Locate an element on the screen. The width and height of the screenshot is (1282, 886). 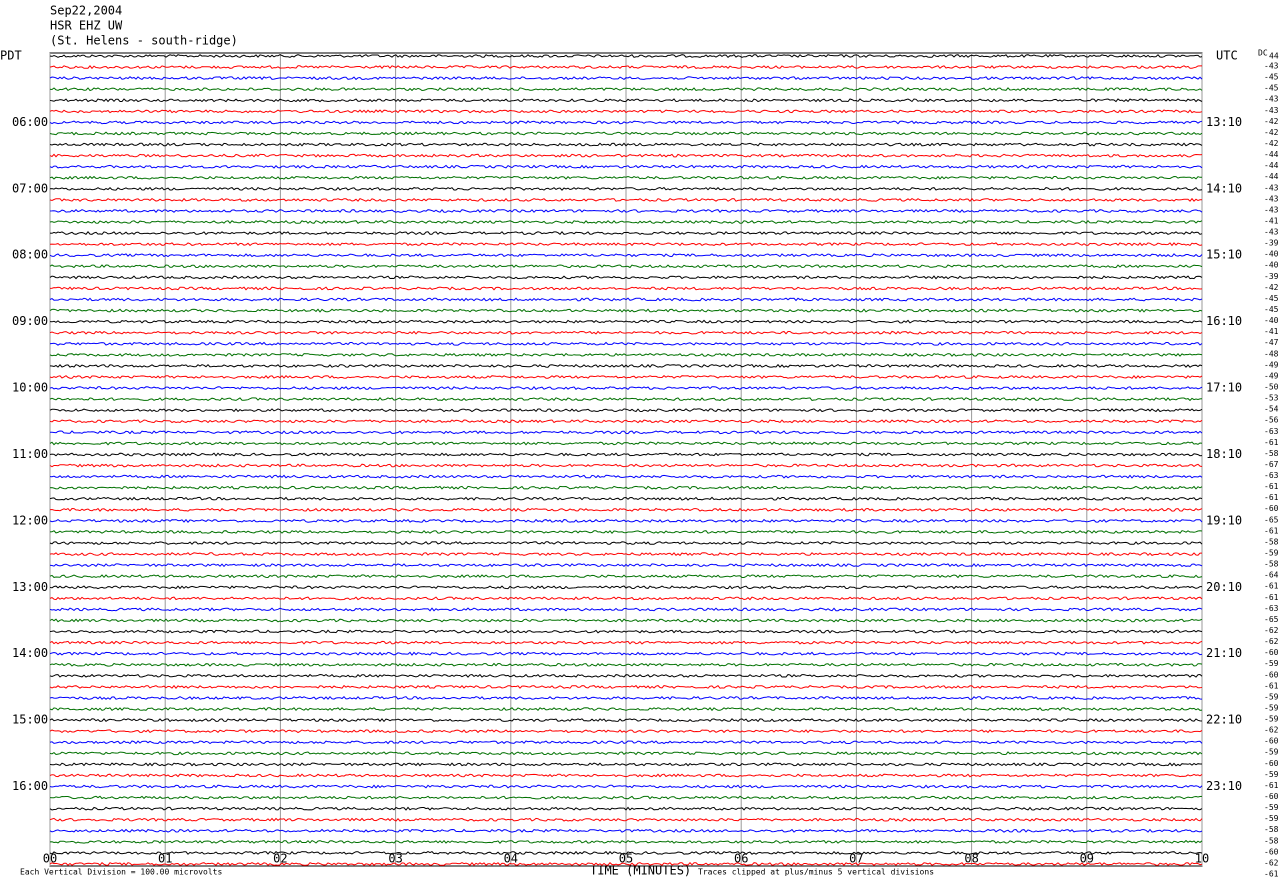
x-tick-label: 10 is located at coordinates (1202, 859).